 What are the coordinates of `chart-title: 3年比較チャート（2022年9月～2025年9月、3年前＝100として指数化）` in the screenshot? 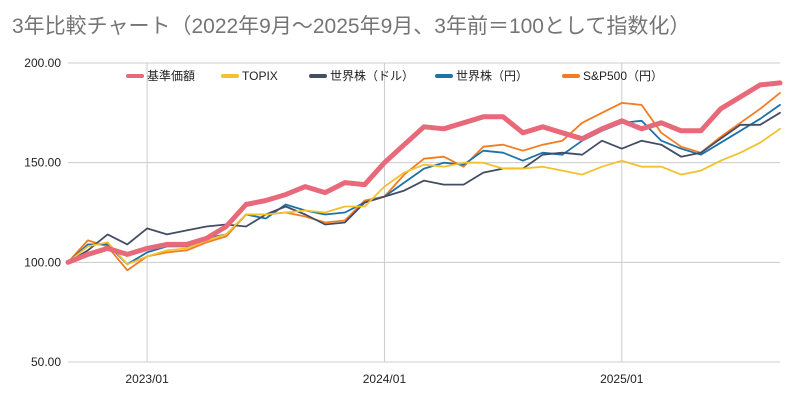 It's located at (351, 26).